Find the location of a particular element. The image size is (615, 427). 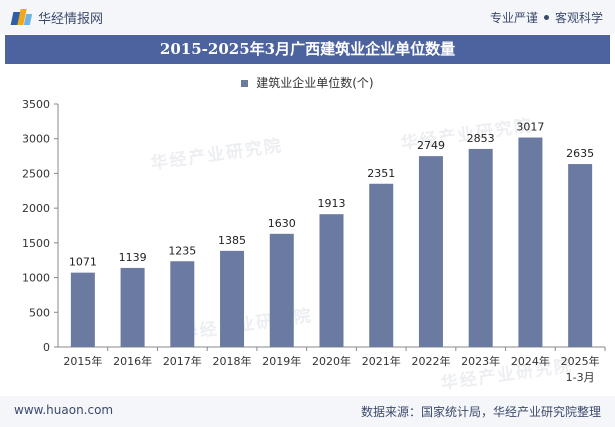

data-label: 1913 is located at coordinates (332, 203).